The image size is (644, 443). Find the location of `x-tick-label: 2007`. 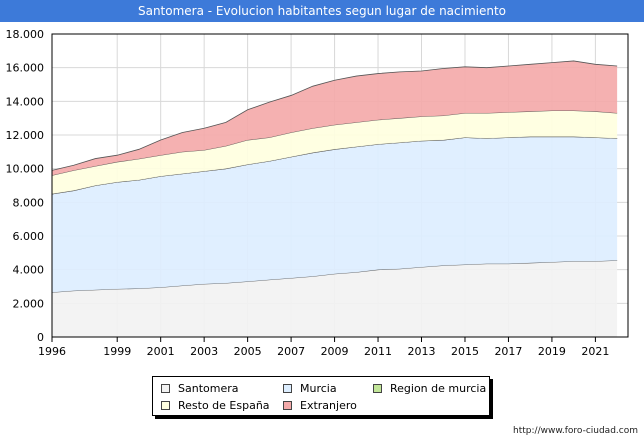

x-tick-label: 2007 is located at coordinates (291, 351).